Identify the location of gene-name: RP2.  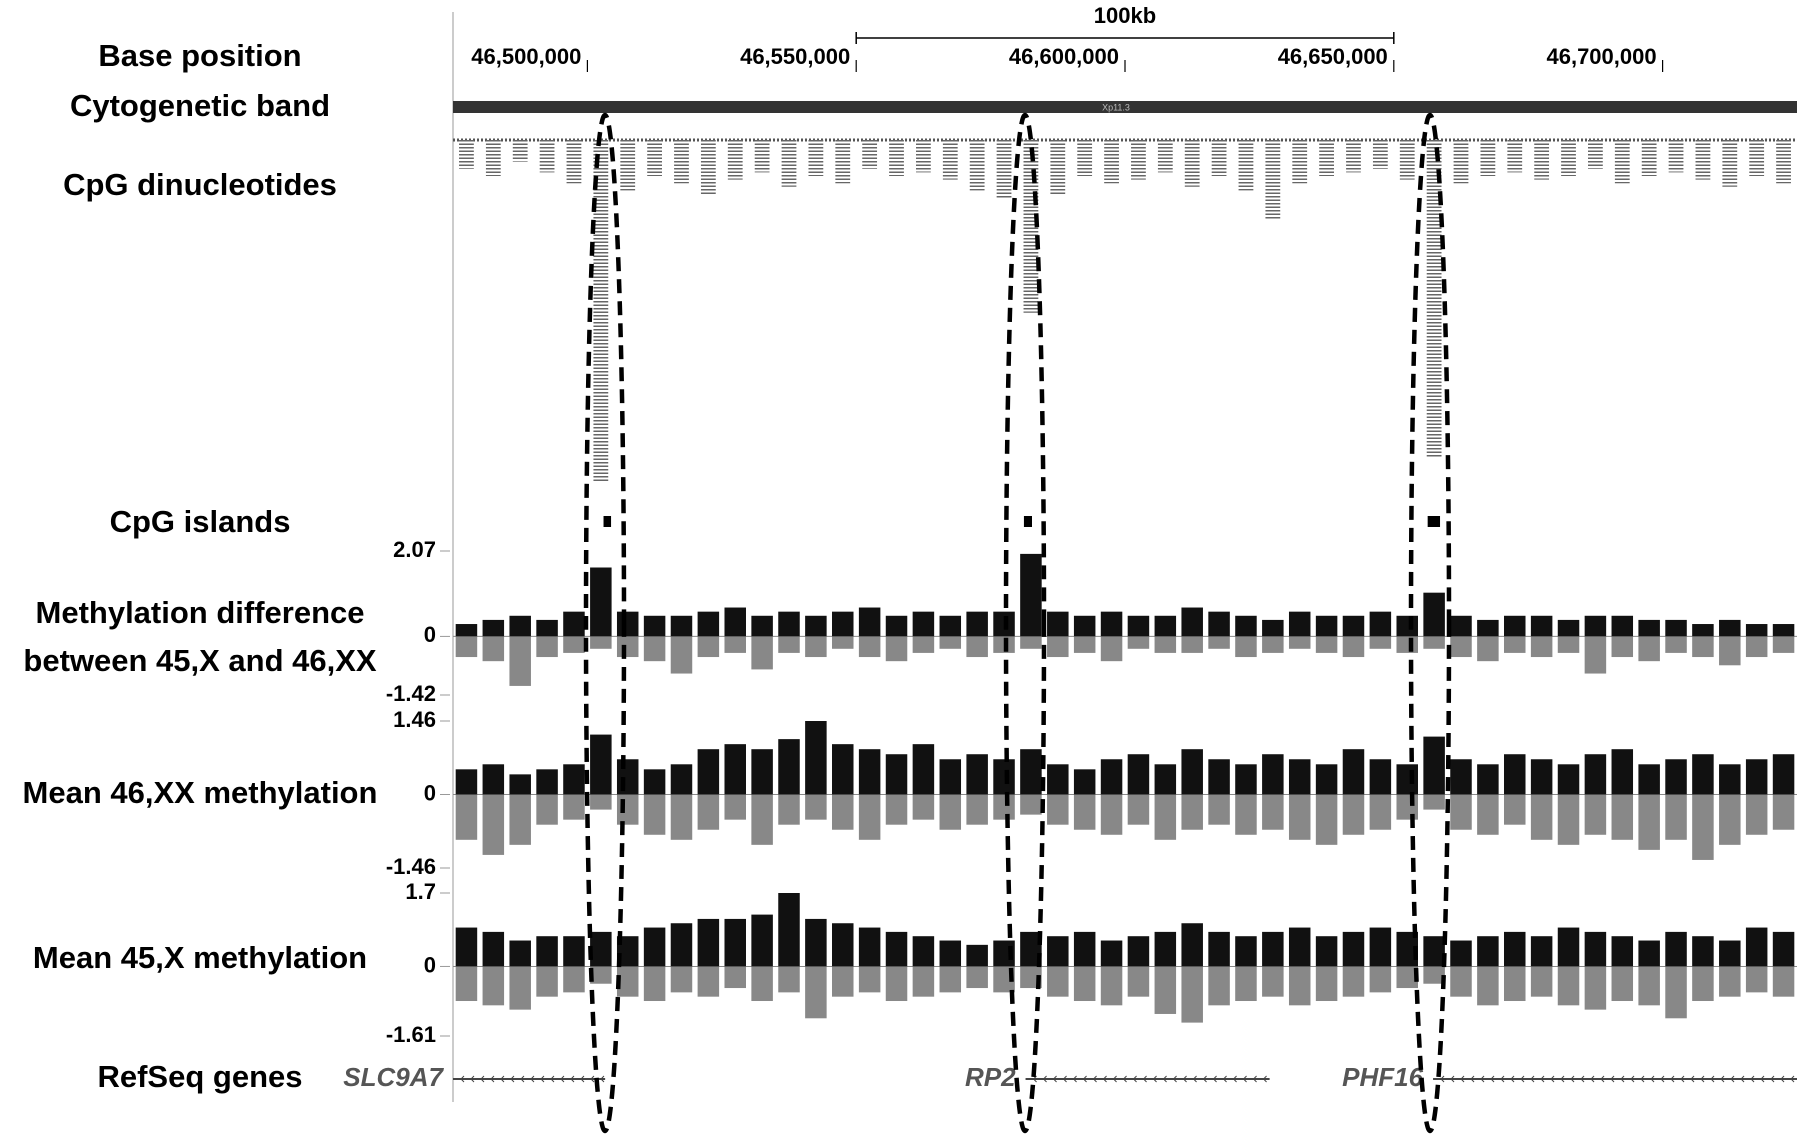
(990, 1077).